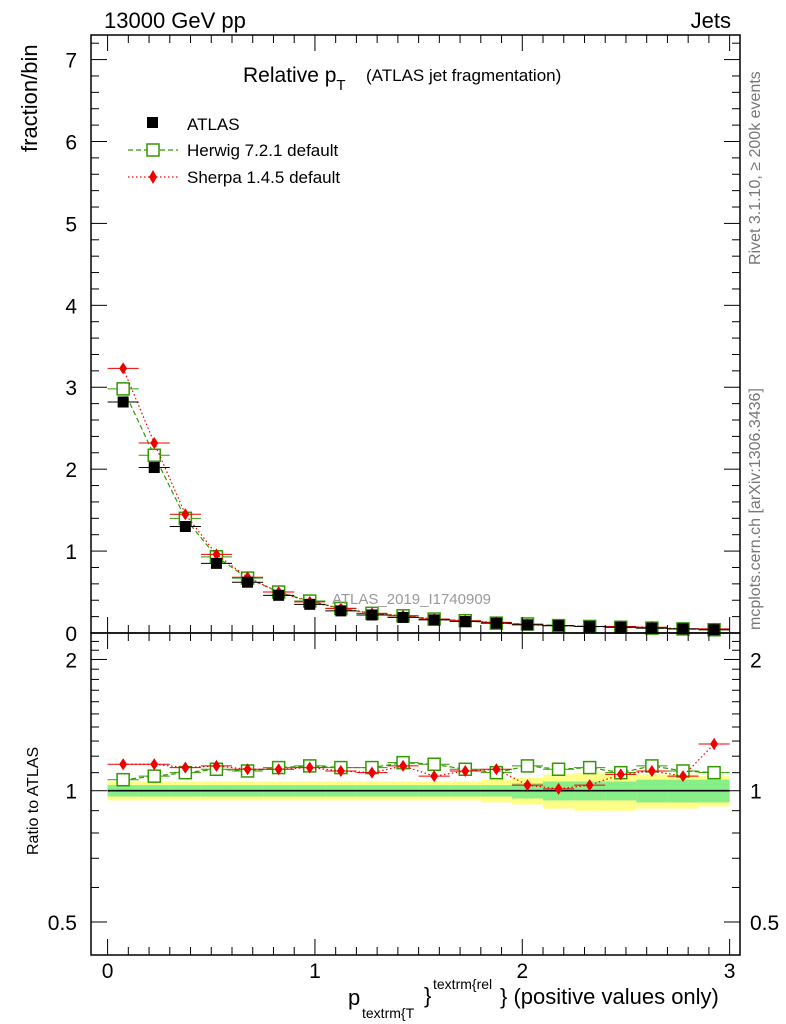  I want to click on main-y-label: fraction/bin, so click(29, 98).